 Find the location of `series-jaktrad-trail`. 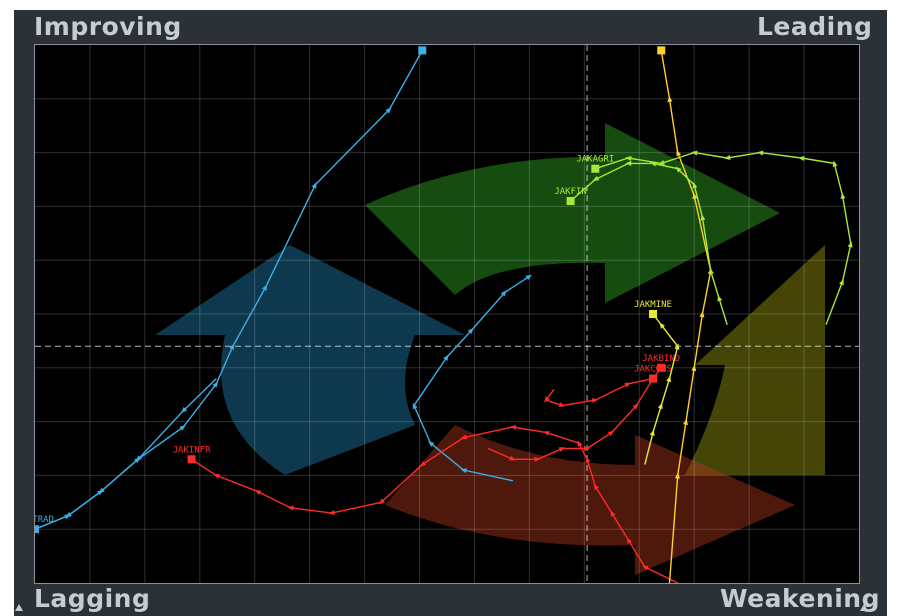

series-jaktrad-trail is located at coordinates (126, 454).